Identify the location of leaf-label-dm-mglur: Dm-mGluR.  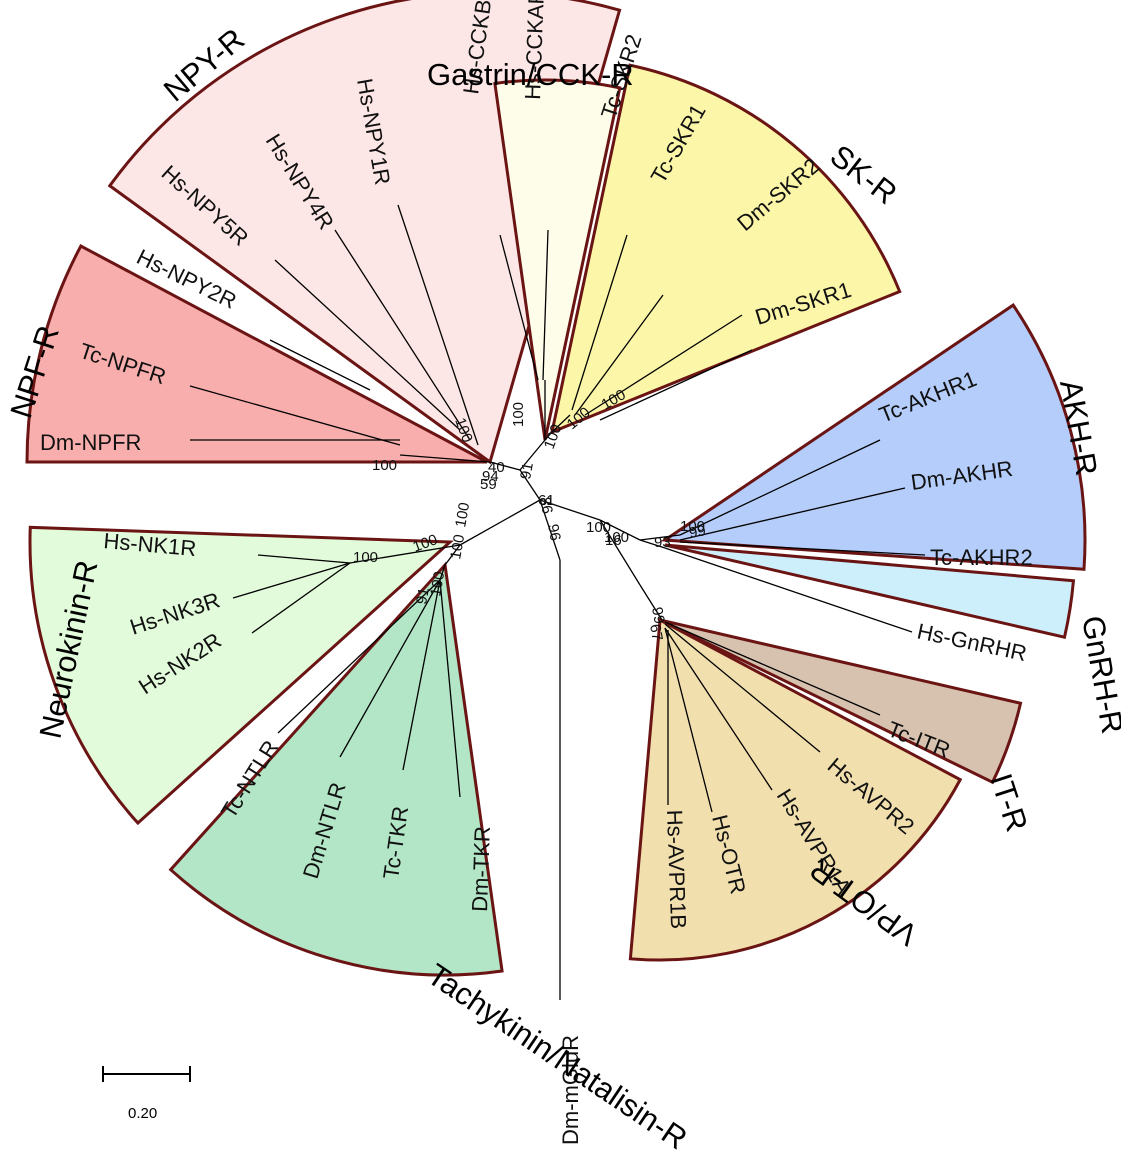
(570, 1090).